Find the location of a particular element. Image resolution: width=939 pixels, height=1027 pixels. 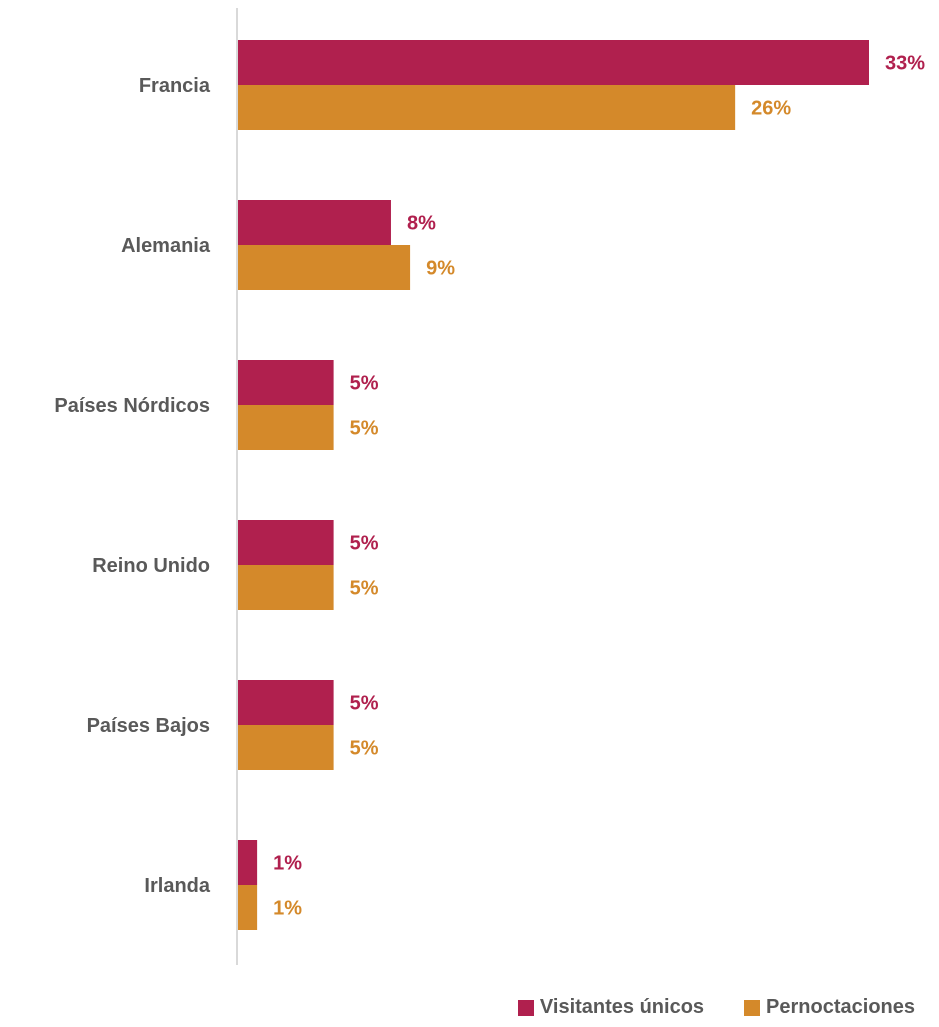

bar-alemania-pernoctaciones is located at coordinates (324, 267).